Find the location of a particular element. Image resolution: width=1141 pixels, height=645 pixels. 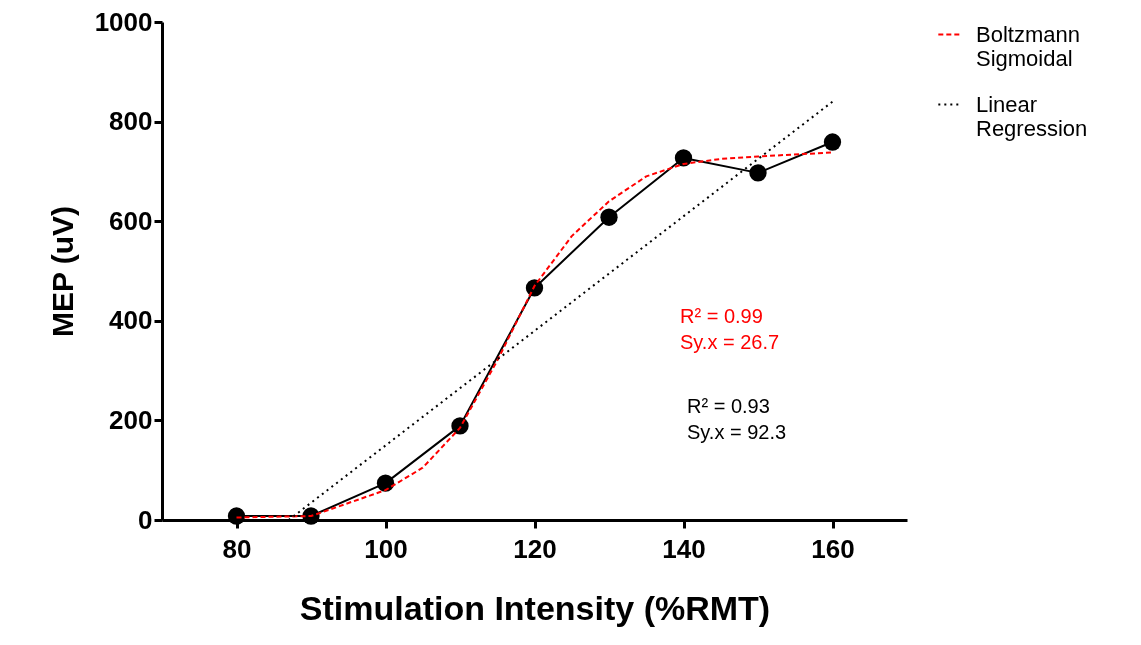

x-tick-label: 120 is located at coordinates (535, 548).